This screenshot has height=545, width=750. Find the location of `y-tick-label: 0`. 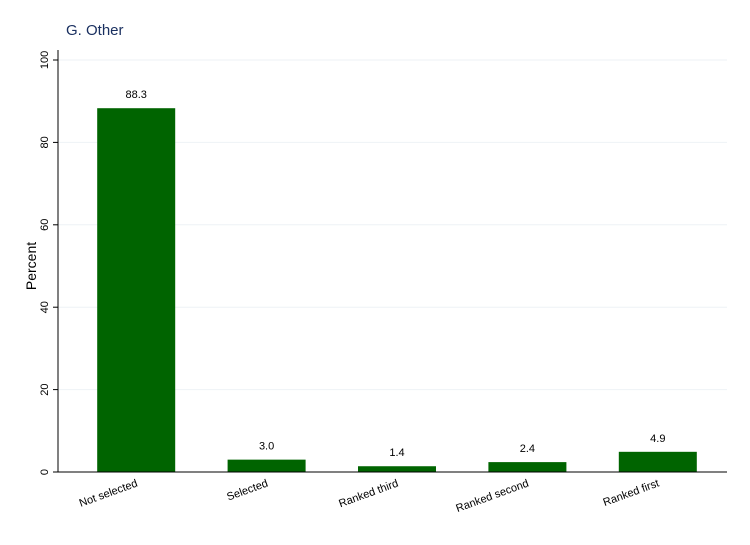

y-tick-label: 0 is located at coordinates (45, 472).